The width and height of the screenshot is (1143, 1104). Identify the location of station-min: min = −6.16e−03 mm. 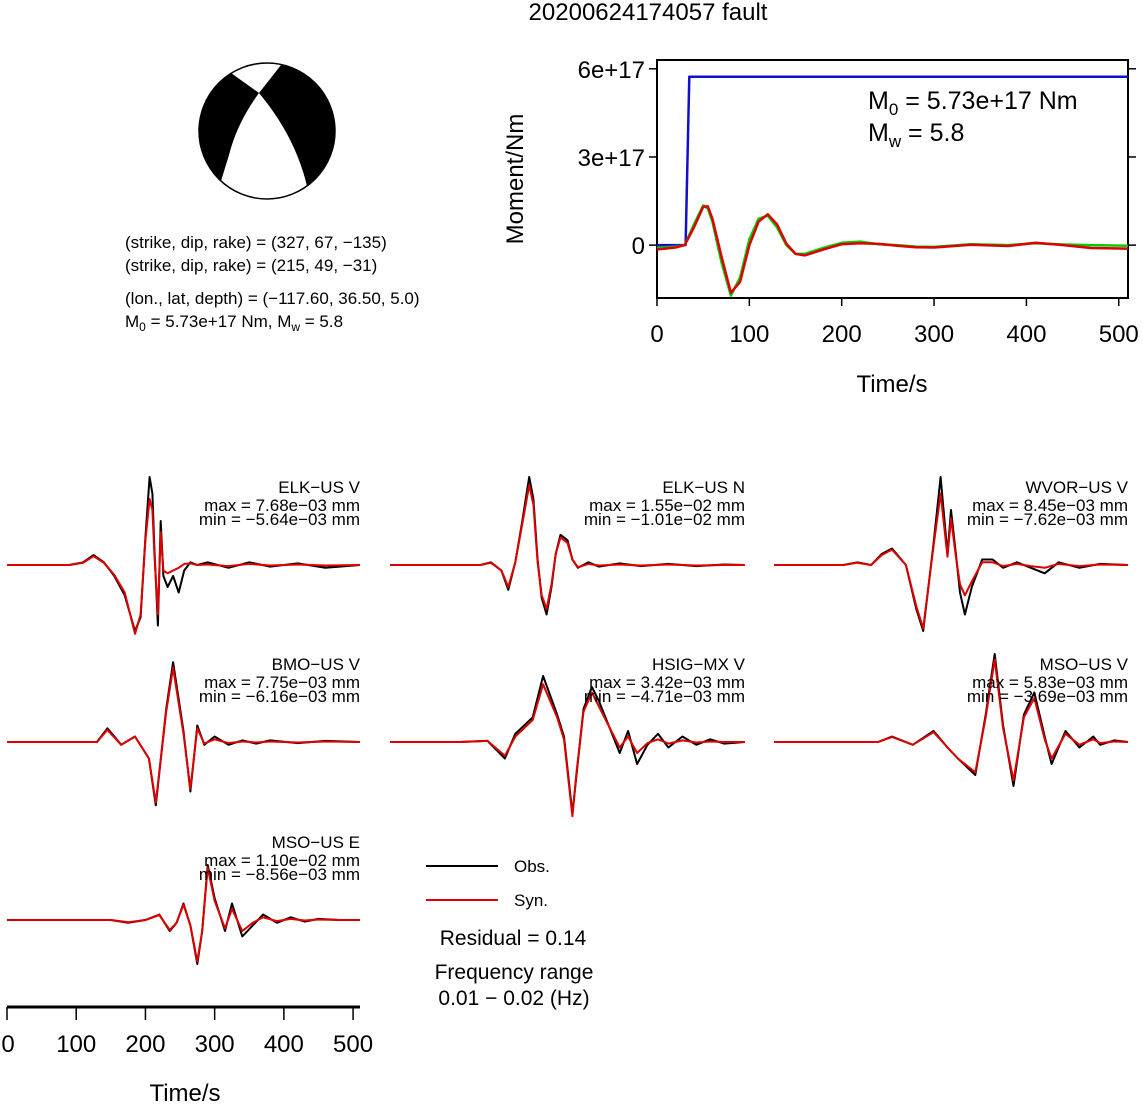
(279, 696).